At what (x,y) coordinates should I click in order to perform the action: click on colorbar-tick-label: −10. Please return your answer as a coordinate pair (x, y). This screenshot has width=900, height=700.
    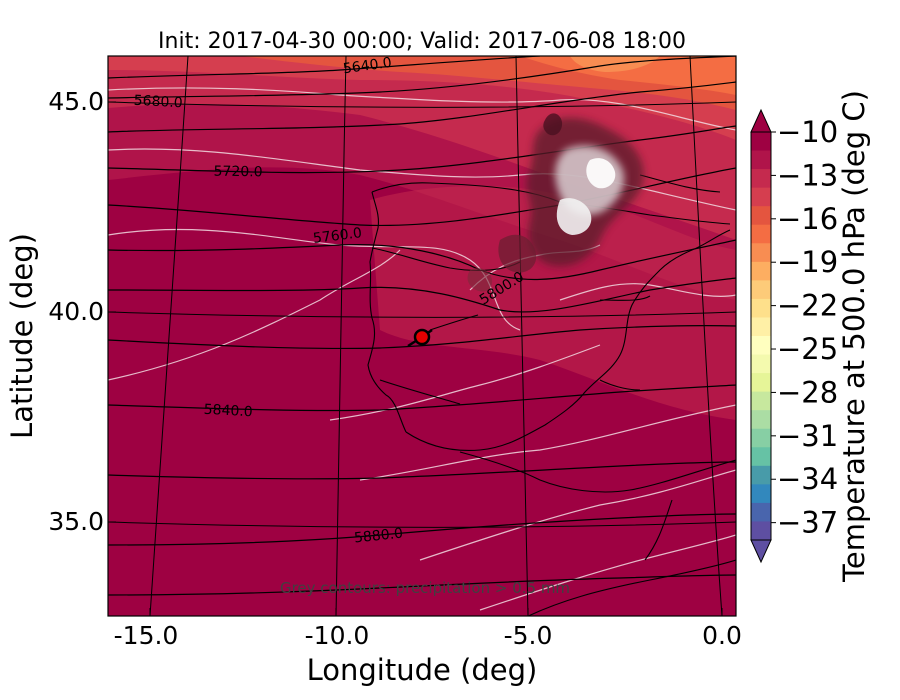
    Looking at the image, I should click on (807, 132).